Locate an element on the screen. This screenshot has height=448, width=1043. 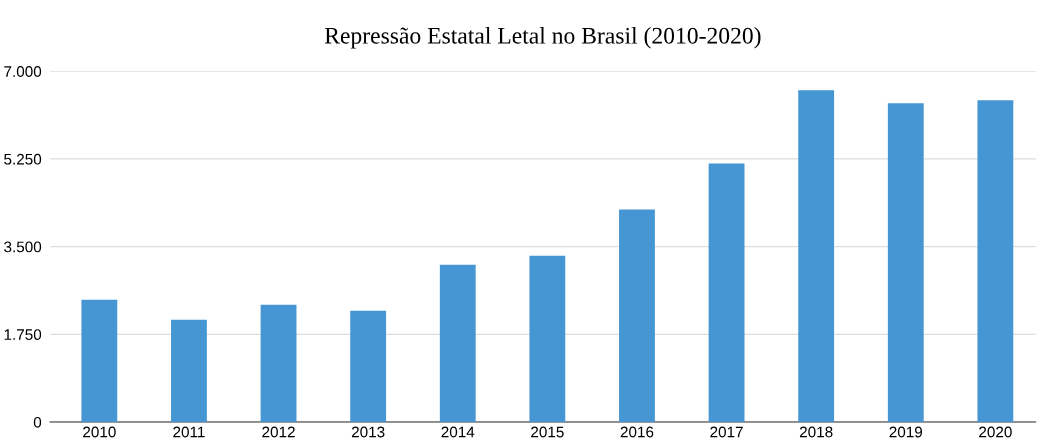
x-tick-label: 2014 is located at coordinates (458, 432).